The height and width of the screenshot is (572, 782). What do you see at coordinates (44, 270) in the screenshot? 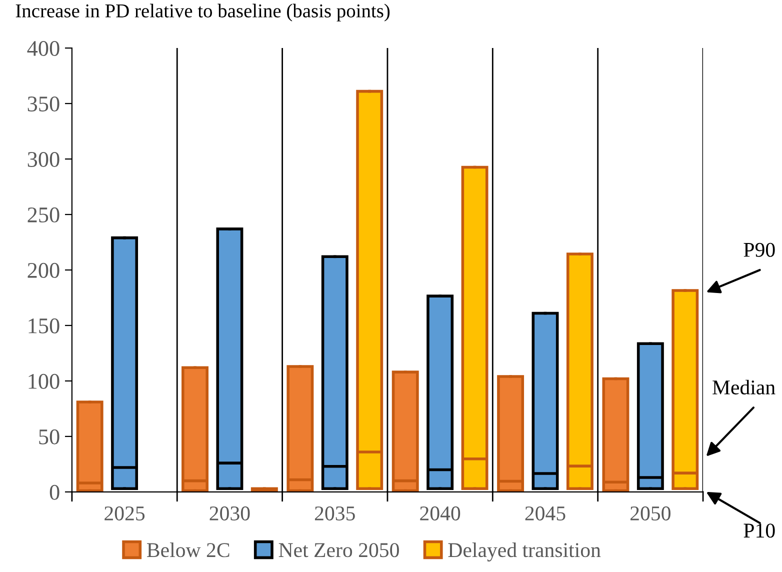
I see `y-tick-label: 200` at bounding box center [44, 270].